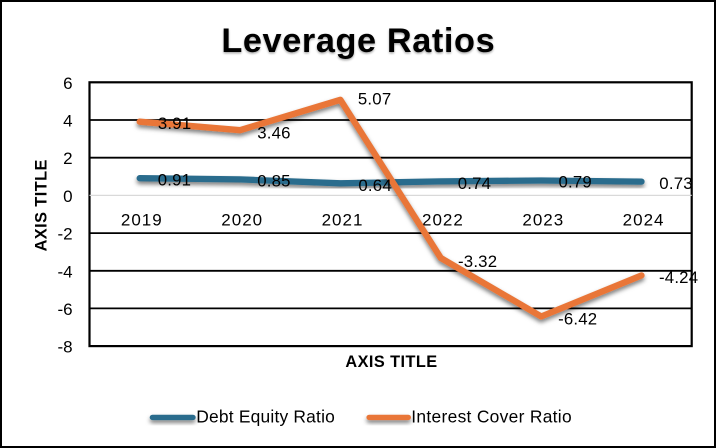 This screenshot has width=716, height=448. Describe the element at coordinates (174, 123) in the screenshot. I see `svg-text: 3.91` at that location.